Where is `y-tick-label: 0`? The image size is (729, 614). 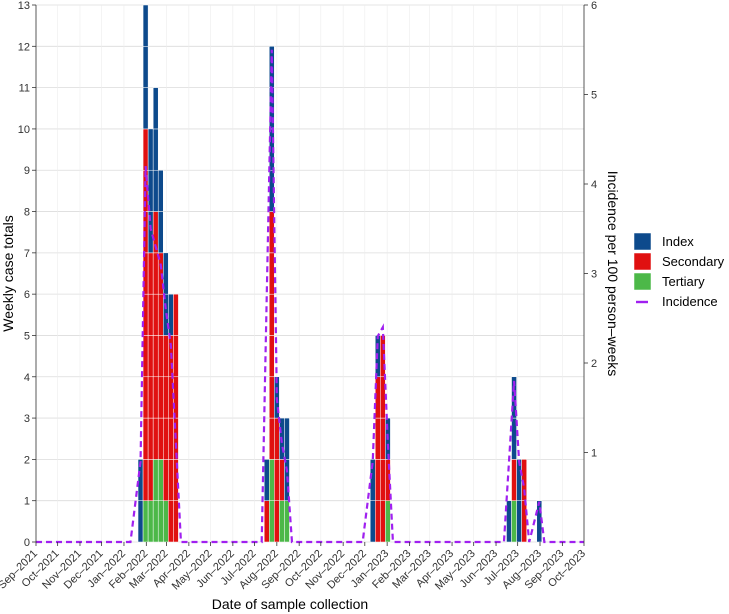
y-tick-label: 0 is located at coordinates (27, 543).